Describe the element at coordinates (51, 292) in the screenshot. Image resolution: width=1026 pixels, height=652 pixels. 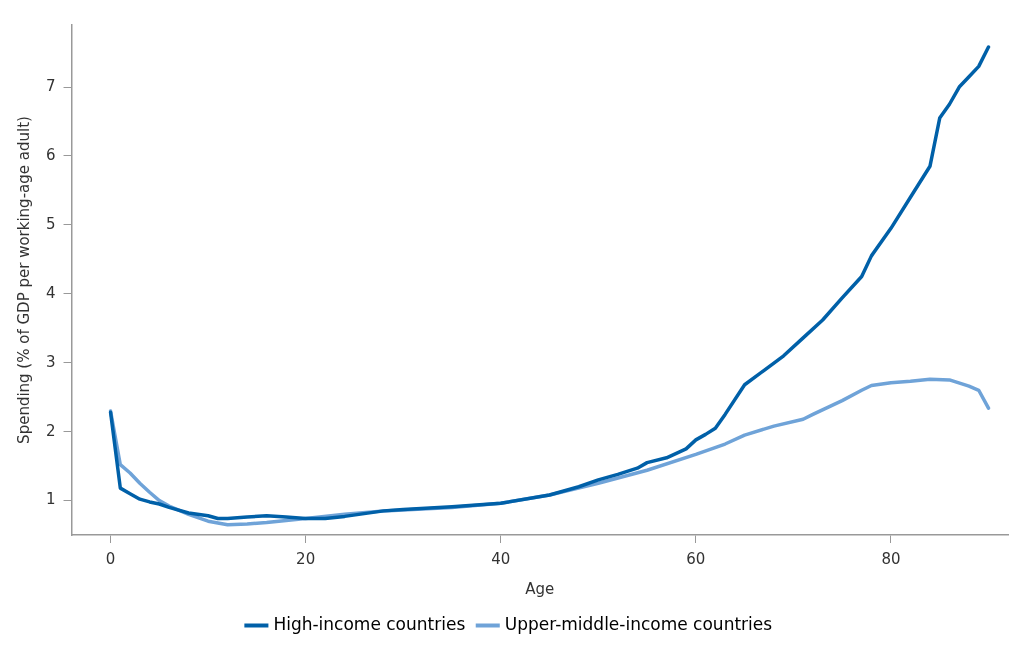
I see `y-tick-label: 4` at that location.